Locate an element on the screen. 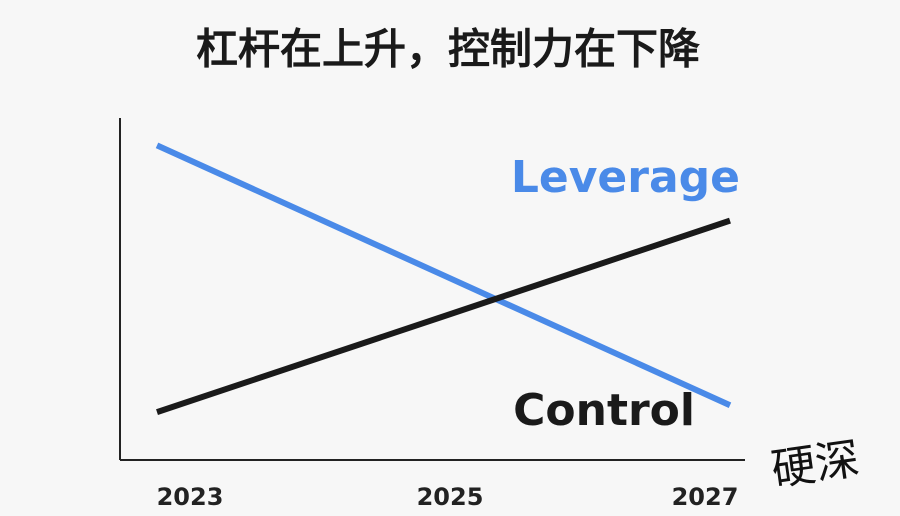 The width and height of the screenshot is (900, 516). chart-title: 杠杆在上升，控制力在下降 is located at coordinates (448, 49).